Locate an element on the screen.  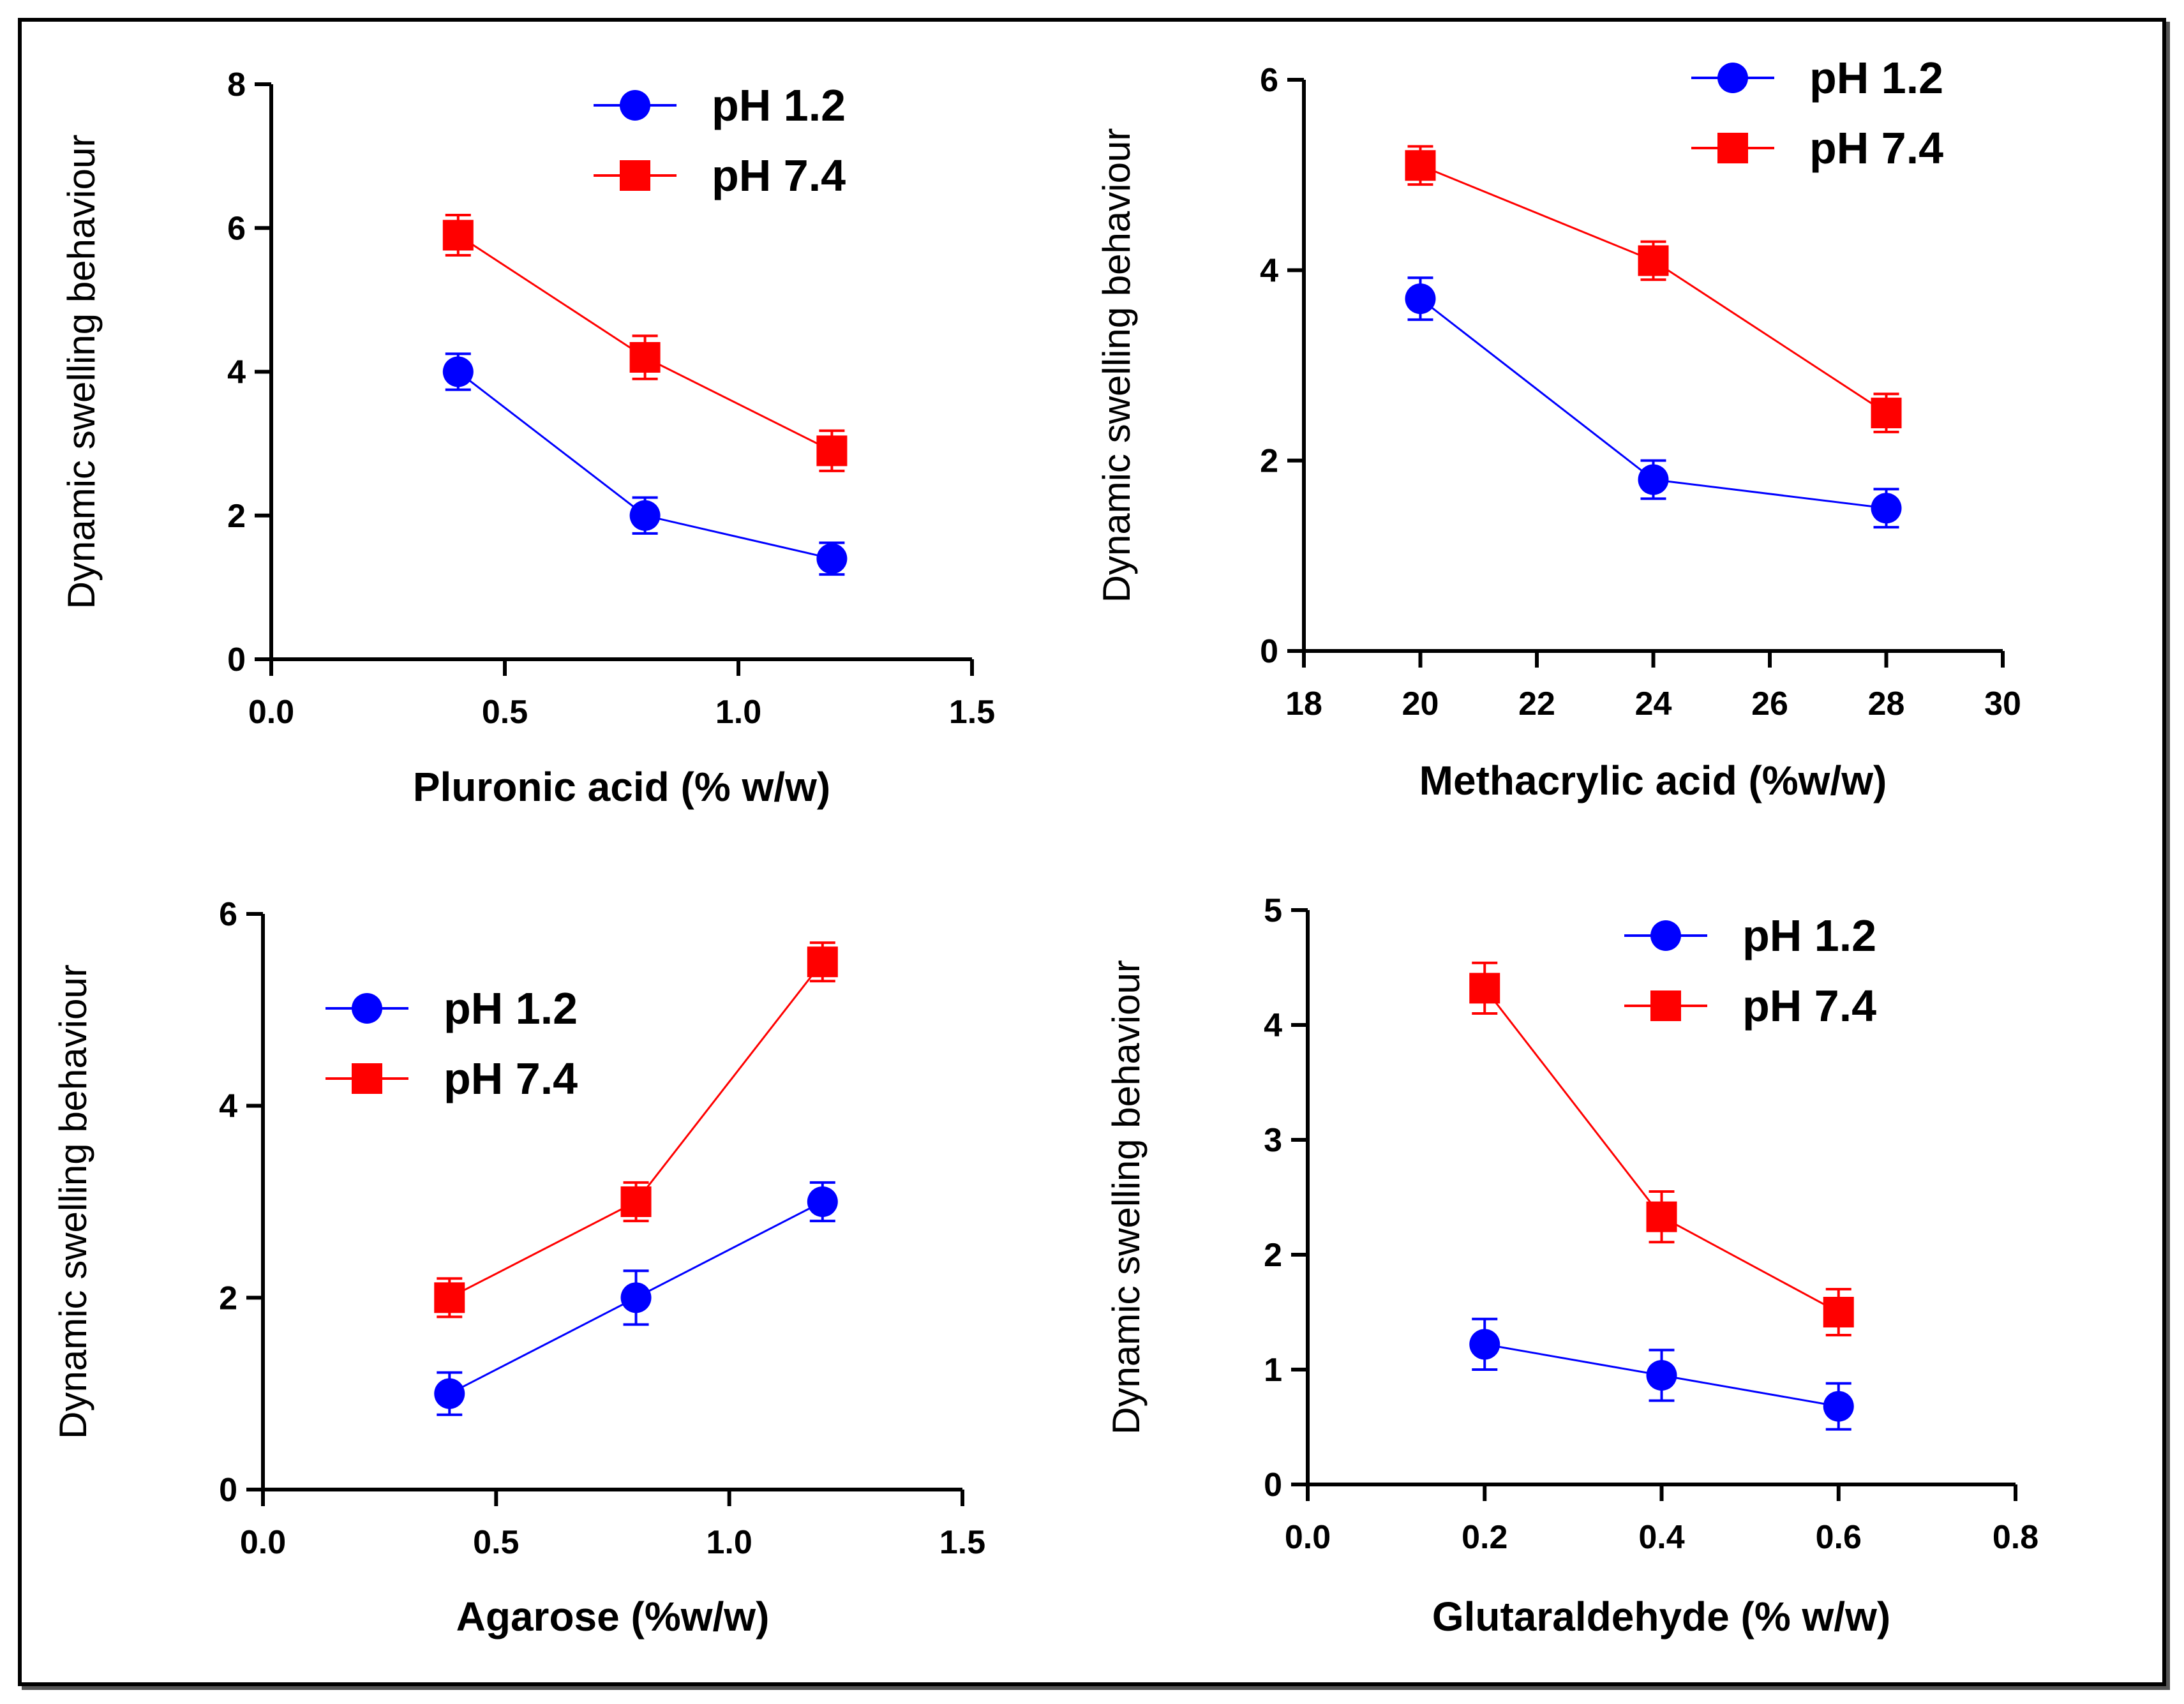
y-tick-label: 8 is located at coordinates (236, 84).